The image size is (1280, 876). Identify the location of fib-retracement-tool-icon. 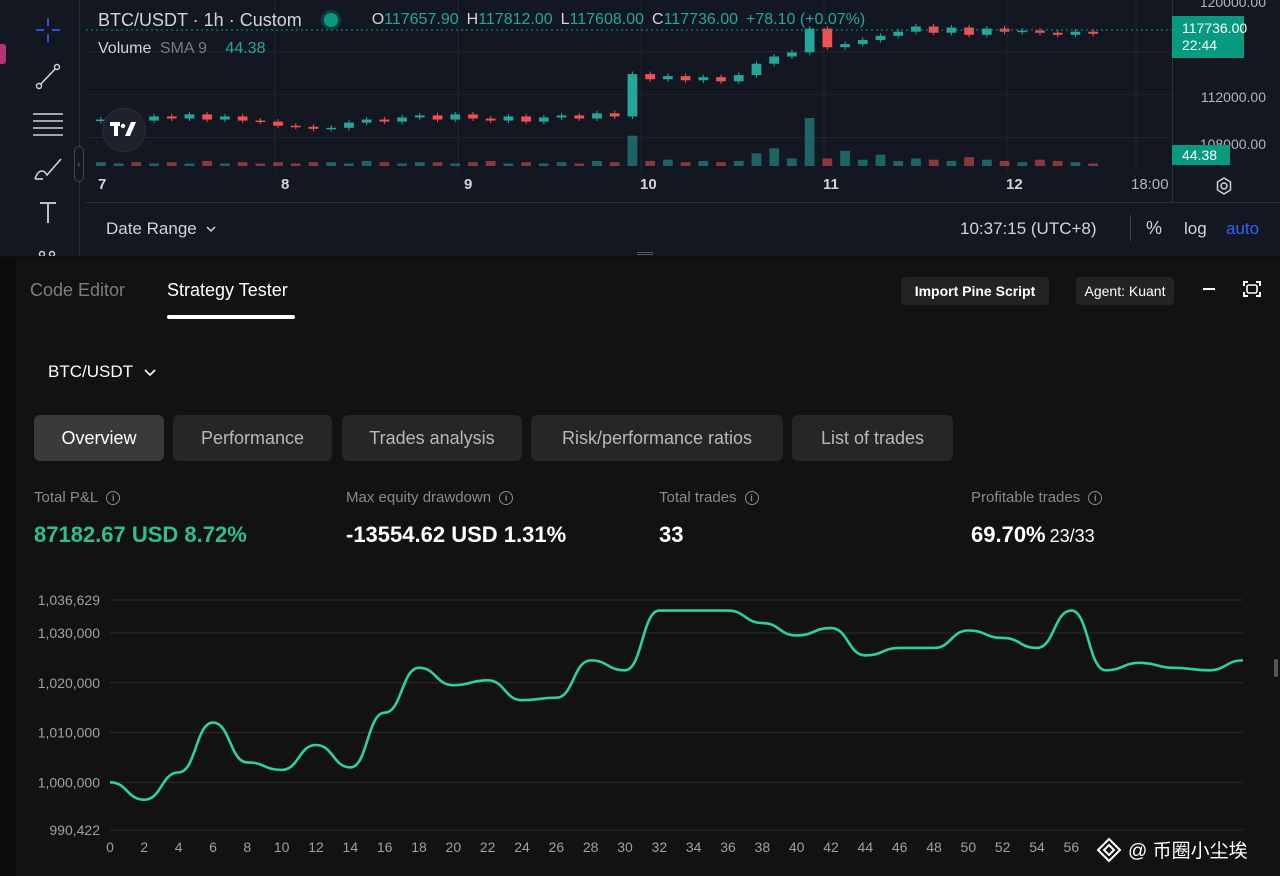
(48, 122).